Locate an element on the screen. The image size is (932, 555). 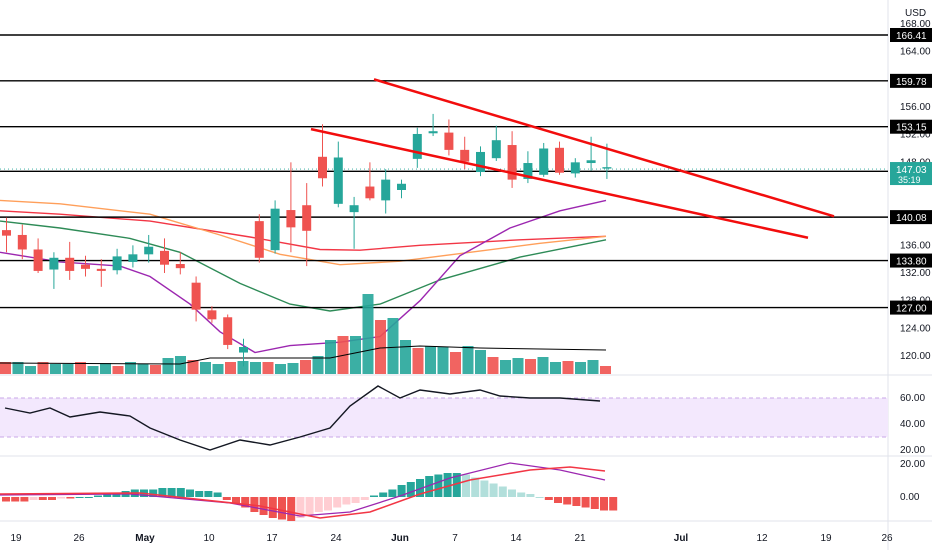
price-tick: 120.00 is located at coordinates (915, 356).